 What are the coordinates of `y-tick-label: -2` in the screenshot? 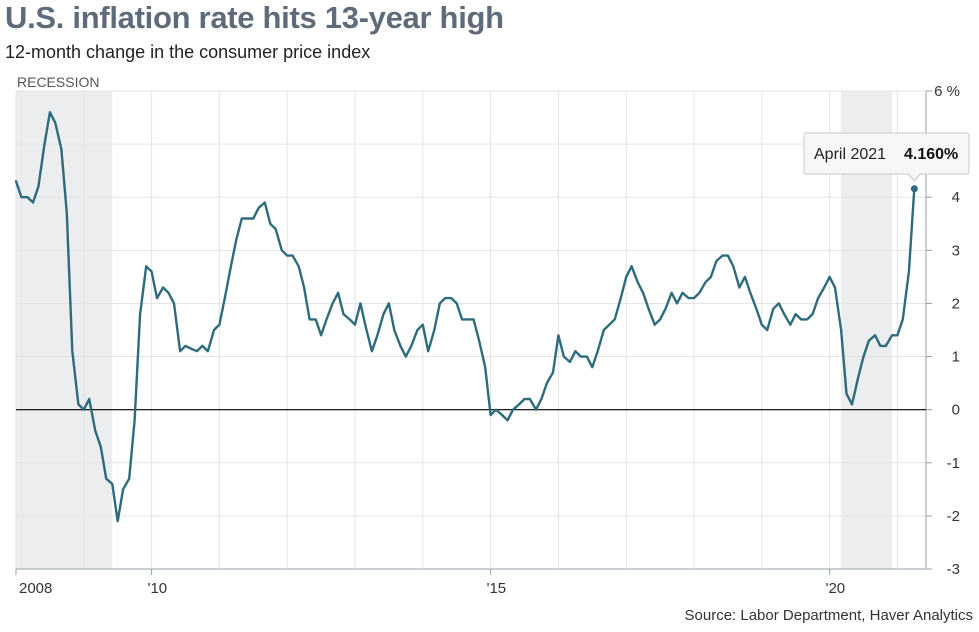 It's located at (953, 516).